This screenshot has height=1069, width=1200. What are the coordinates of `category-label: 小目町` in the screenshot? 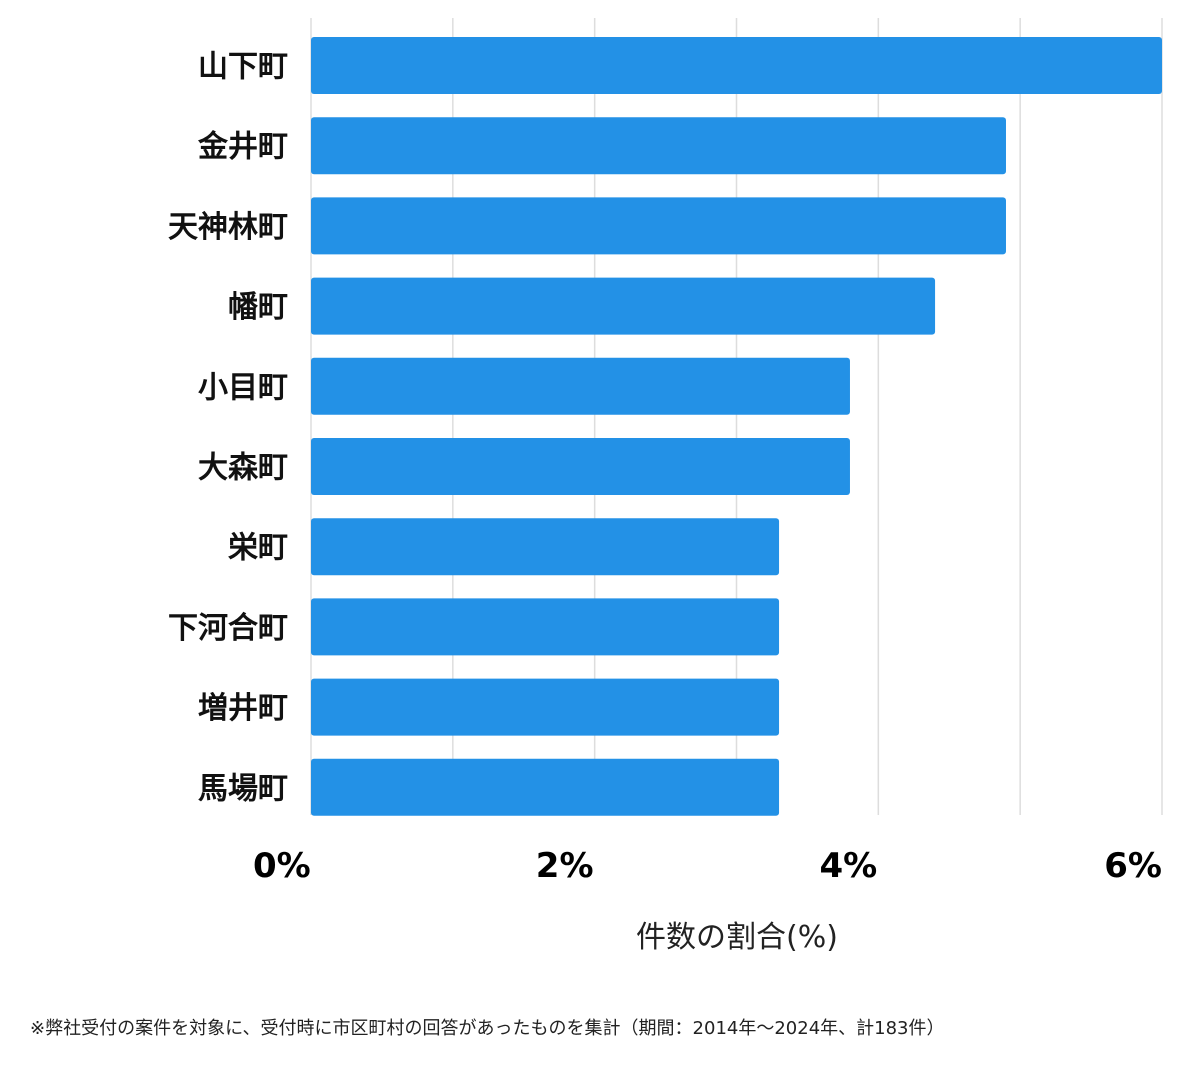 It's located at (243, 387).